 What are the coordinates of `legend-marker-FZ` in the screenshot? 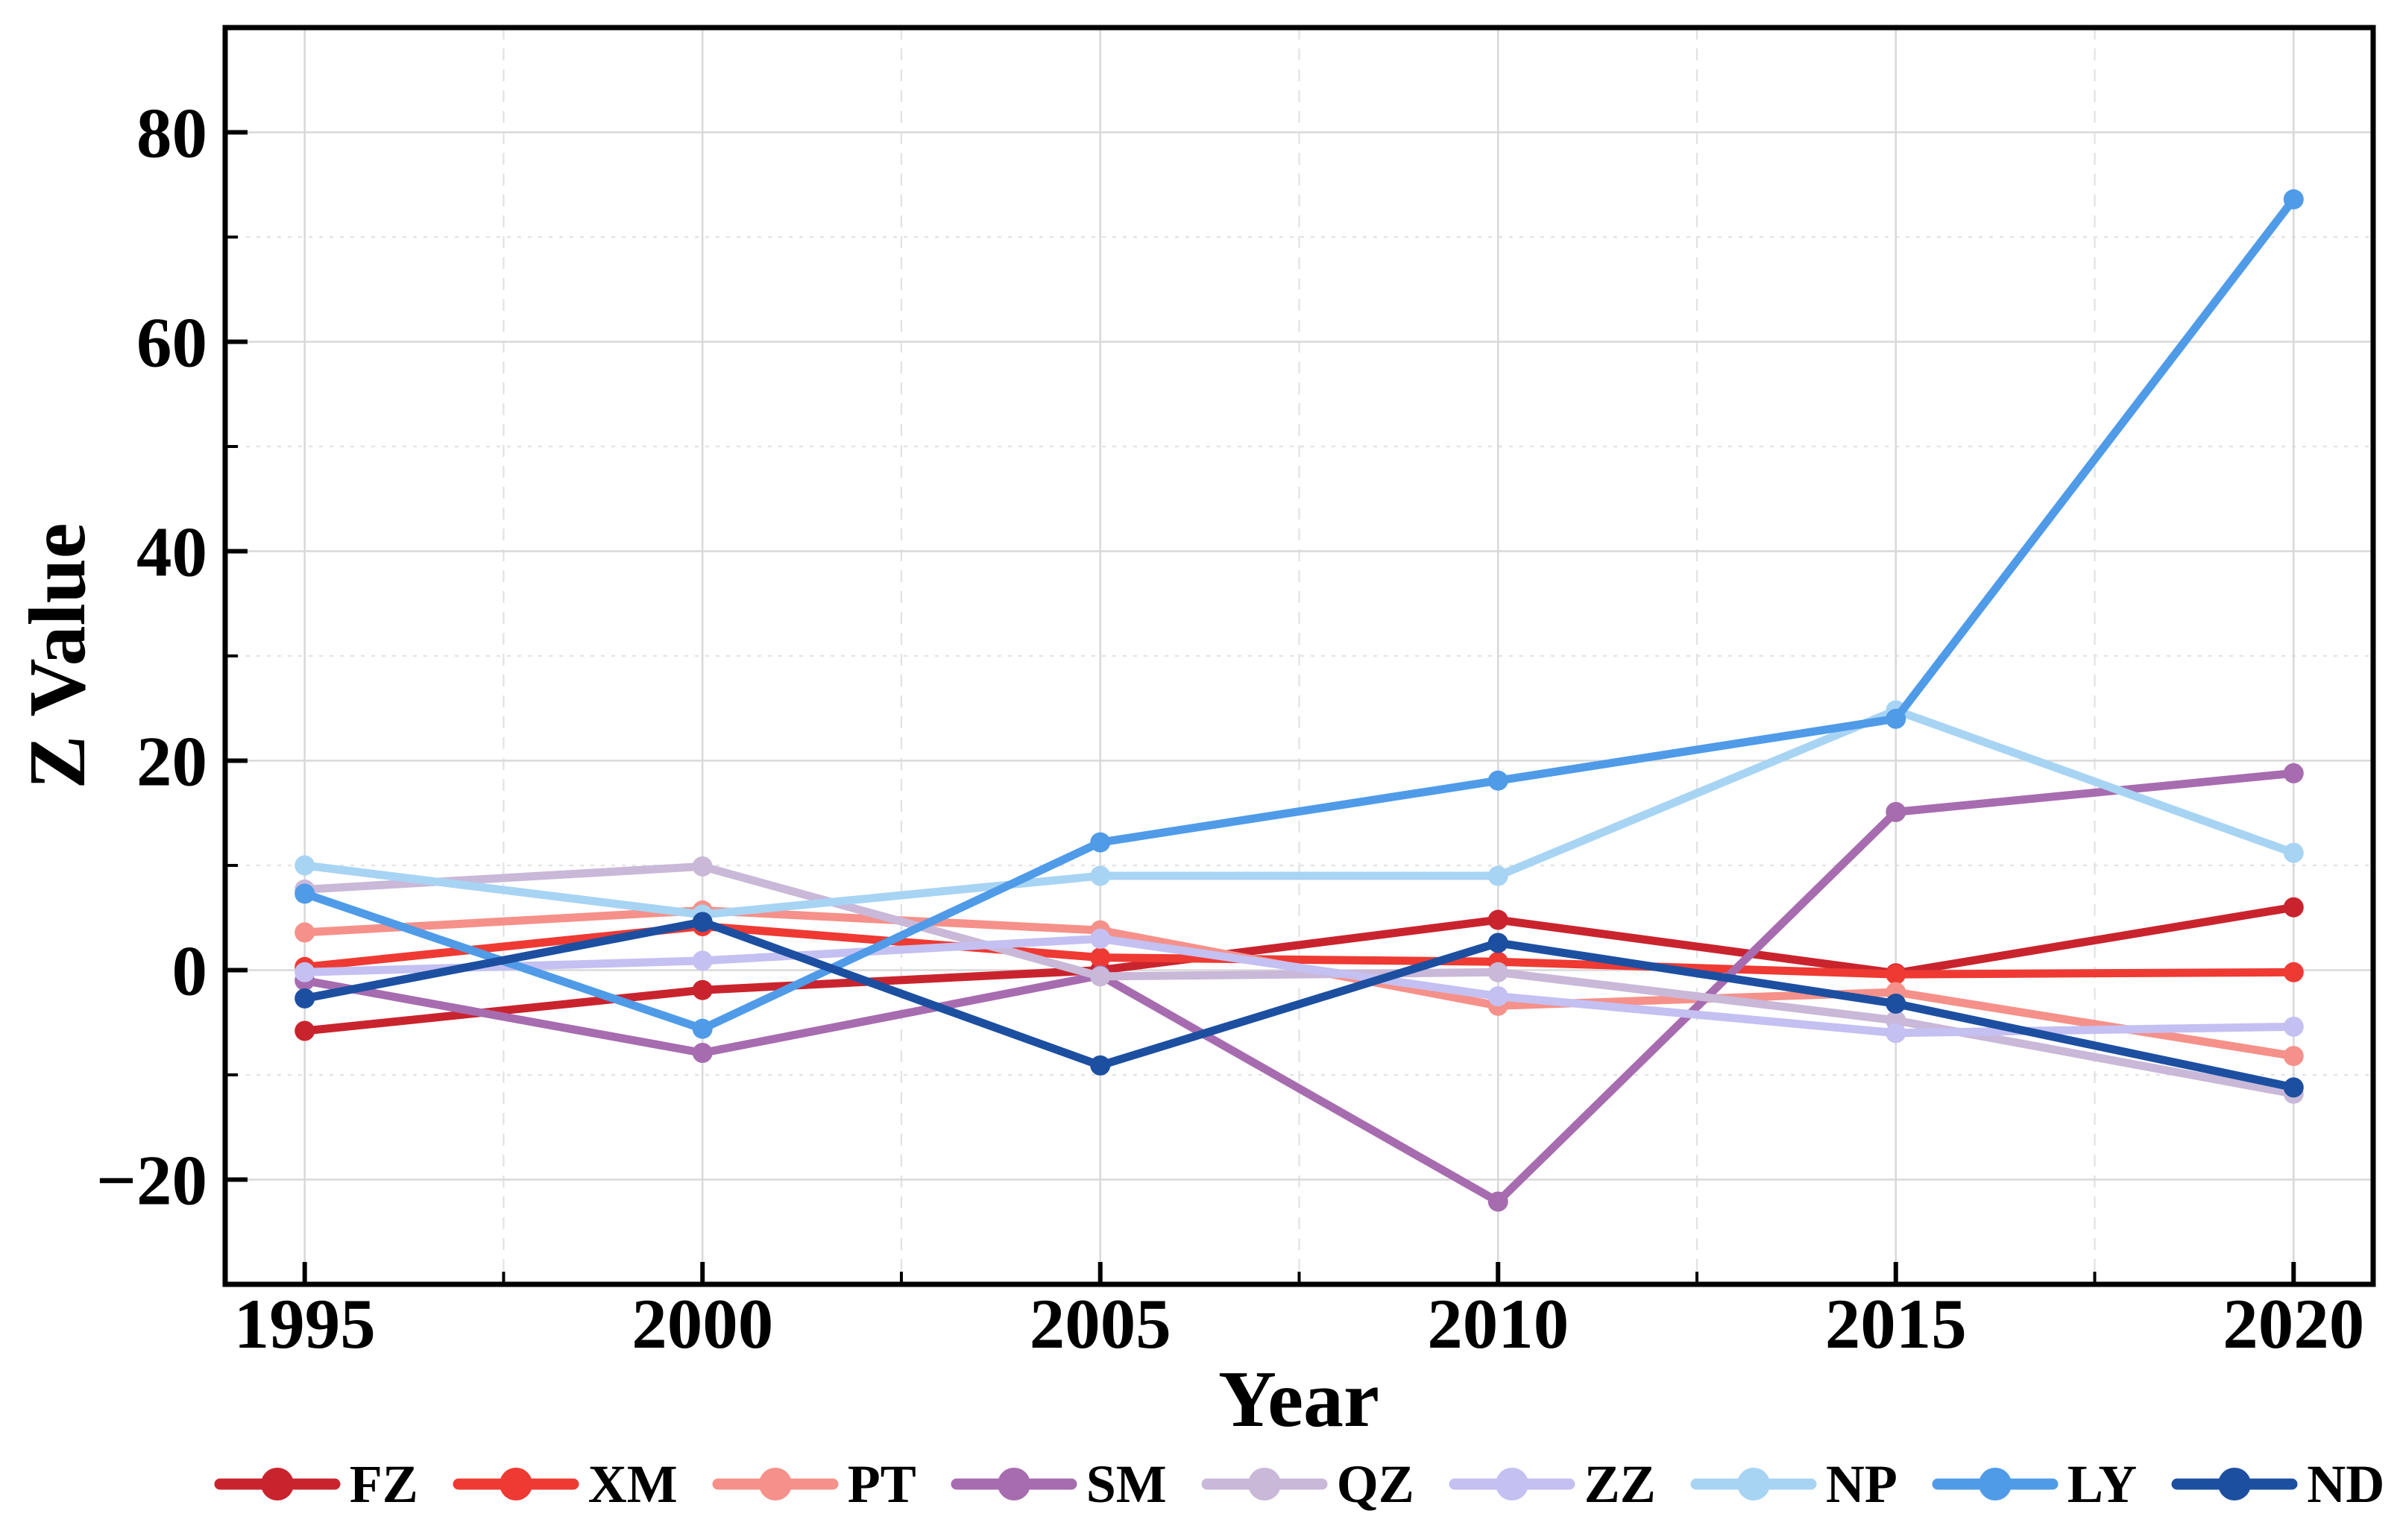 It's located at (277, 1484).